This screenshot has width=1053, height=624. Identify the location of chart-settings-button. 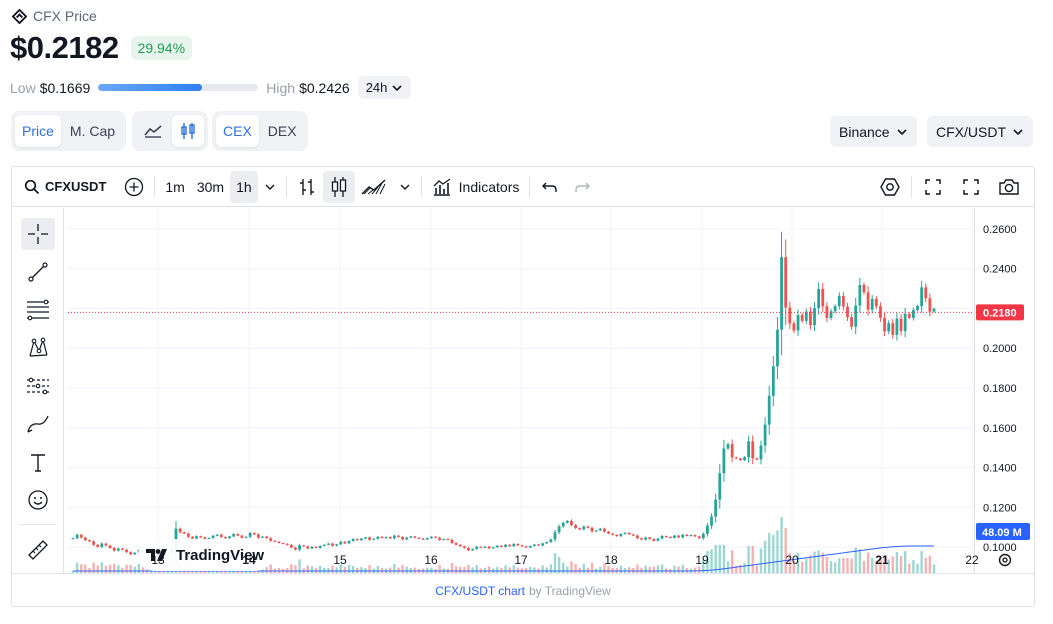
(890, 187).